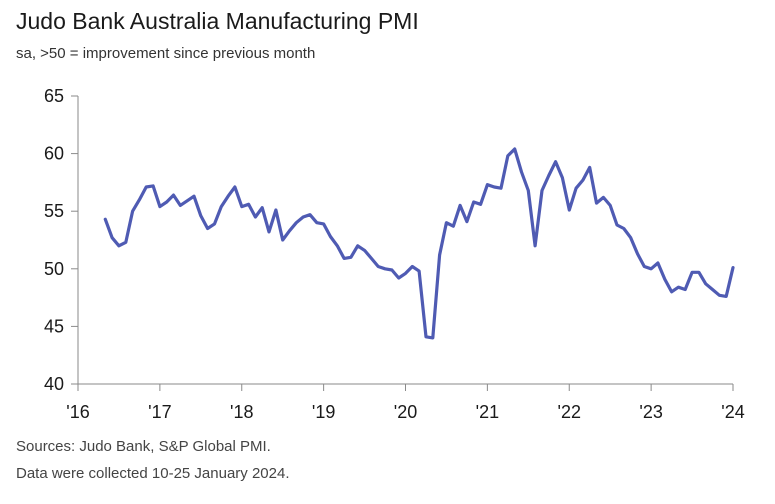 The height and width of the screenshot is (504, 775). I want to click on y-tick-label: 50, so click(54, 269).